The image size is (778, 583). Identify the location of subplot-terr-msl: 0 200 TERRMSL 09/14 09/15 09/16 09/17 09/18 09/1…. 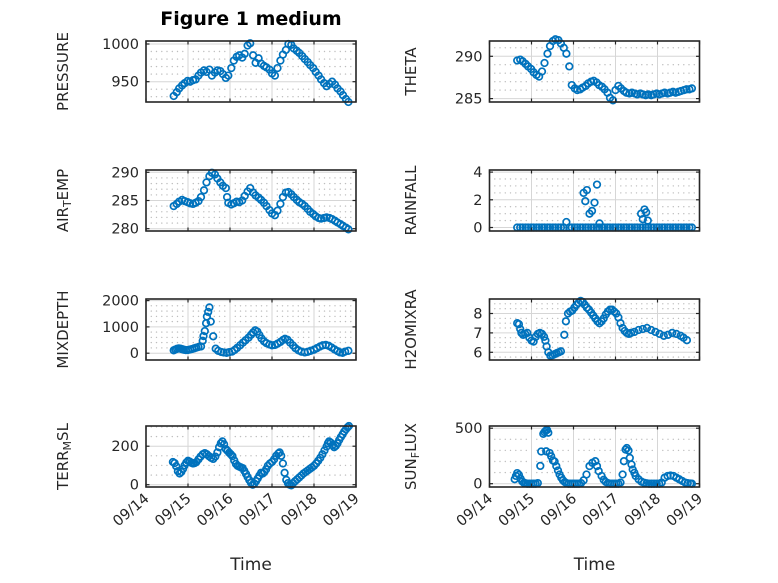
(208, 498).